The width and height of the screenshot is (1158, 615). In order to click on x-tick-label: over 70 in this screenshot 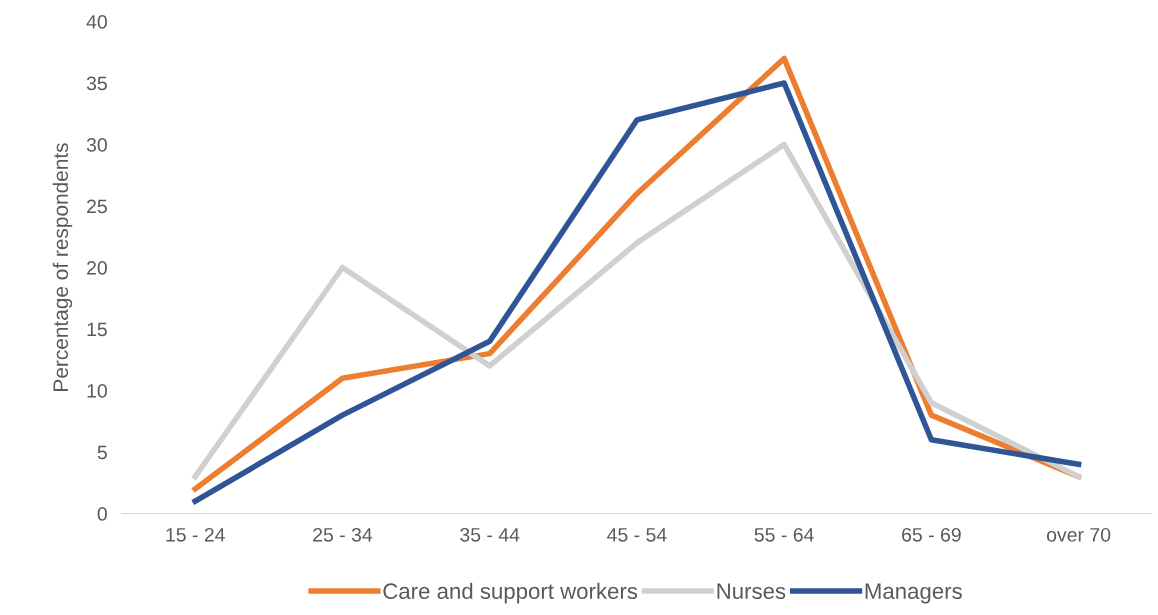, I will do `click(1078, 534)`.